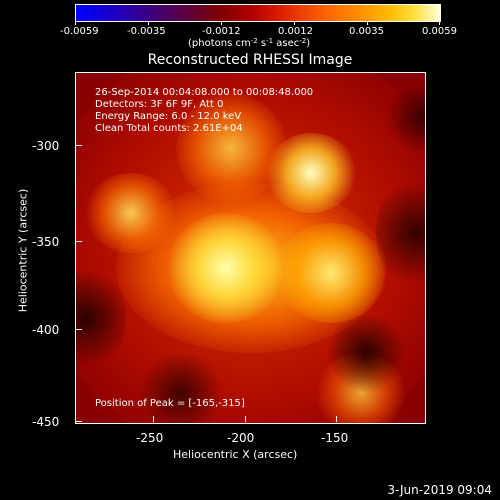 Image resolution: width=500 pixels, height=500 pixels. What do you see at coordinates (46, 242) in the screenshot?
I see `y-tick-label: -350` at bounding box center [46, 242].